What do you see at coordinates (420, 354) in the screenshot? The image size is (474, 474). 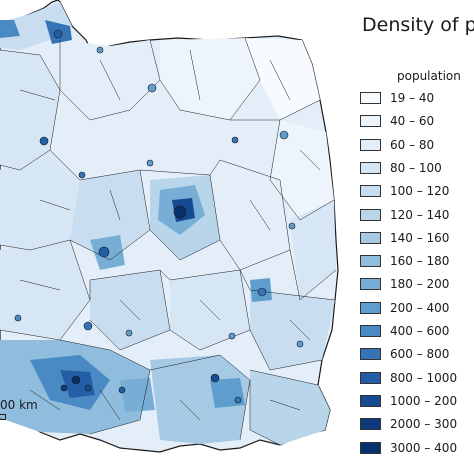 I see `legend-label: 600 – 800` at bounding box center [420, 354].